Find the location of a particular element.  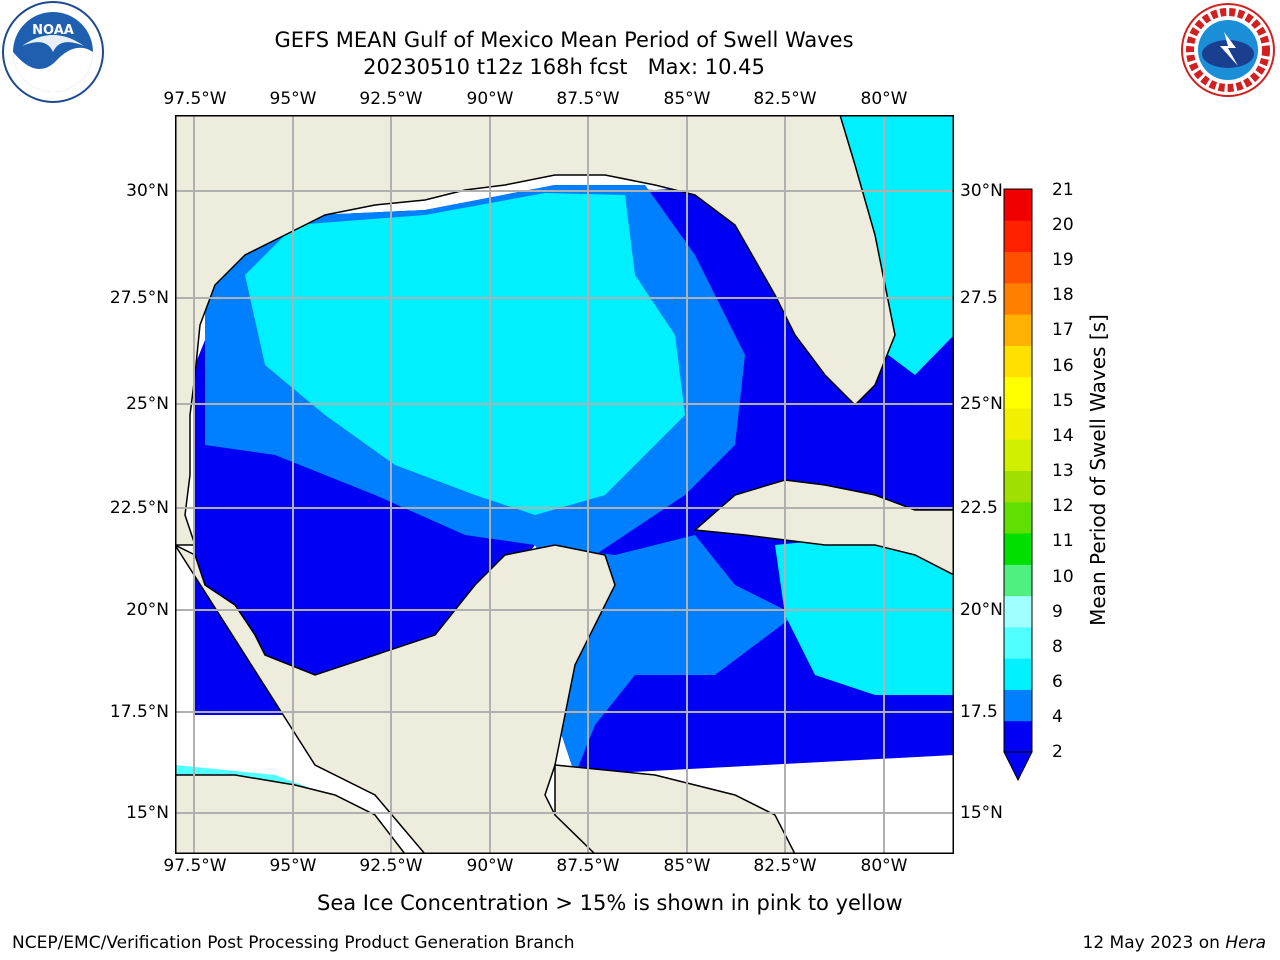

colorbar-tick: 16 is located at coordinates (1063, 366).